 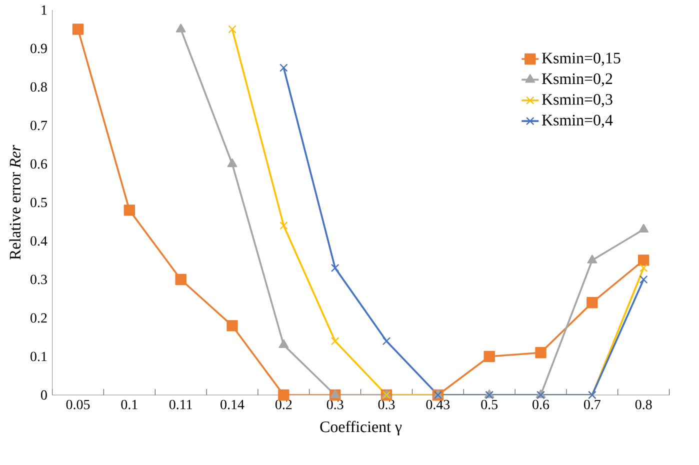 I want to click on y-tick-label: 0.3, so click(x=38, y=279).